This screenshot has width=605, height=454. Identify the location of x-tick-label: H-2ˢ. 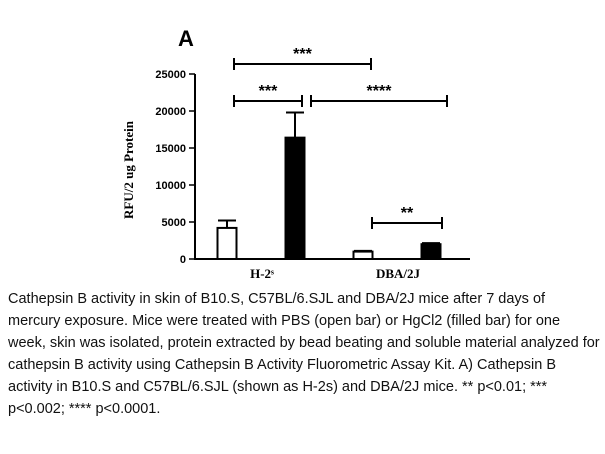
(262, 273).